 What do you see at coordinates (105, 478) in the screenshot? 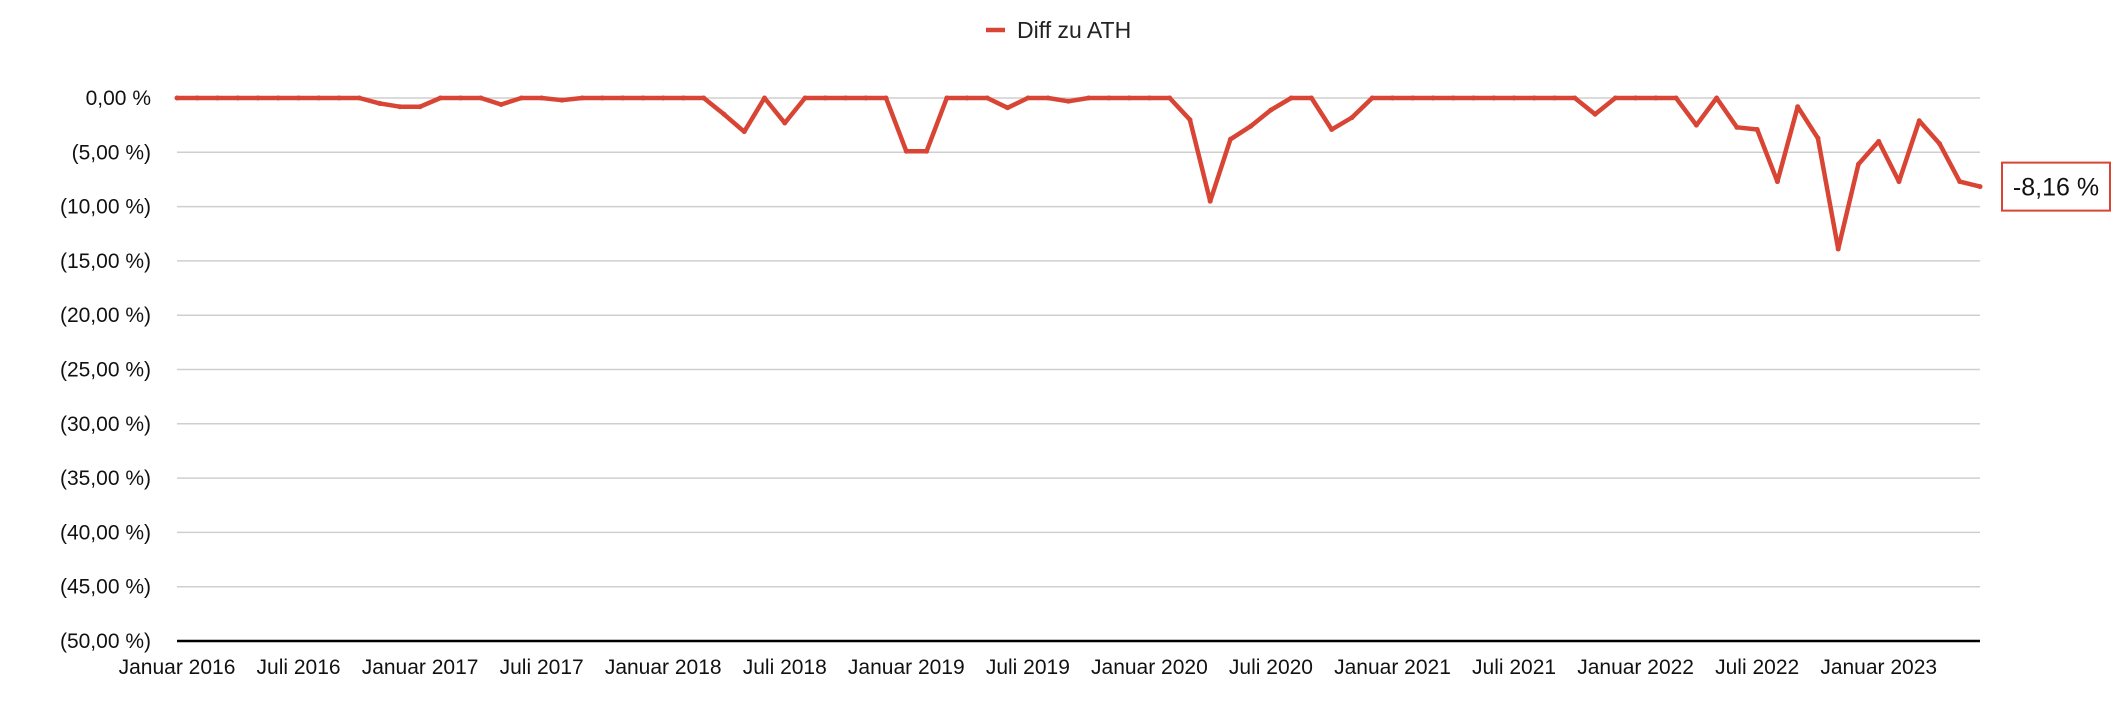
I see `y-tick-label: (35,00 %)` at bounding box center [105, 478].